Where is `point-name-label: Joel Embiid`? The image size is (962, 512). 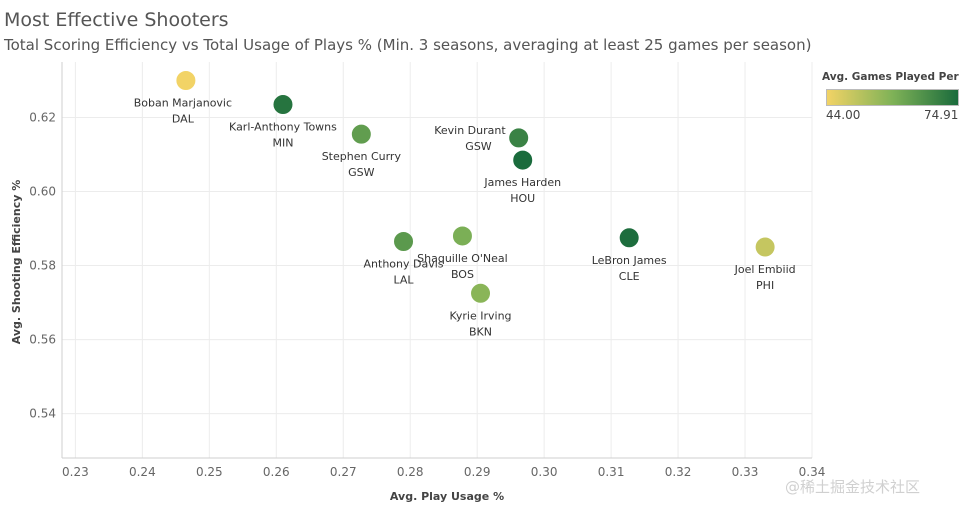 point-name-label: Joel Embiid is located at coordinates (765, 269).